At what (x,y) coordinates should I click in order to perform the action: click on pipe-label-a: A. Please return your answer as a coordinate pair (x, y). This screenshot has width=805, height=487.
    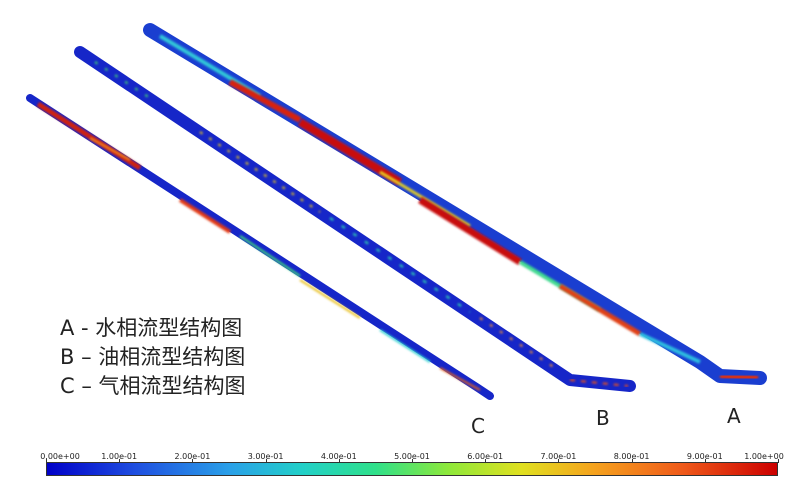
    Looking at the image, I should click on (734, 416).